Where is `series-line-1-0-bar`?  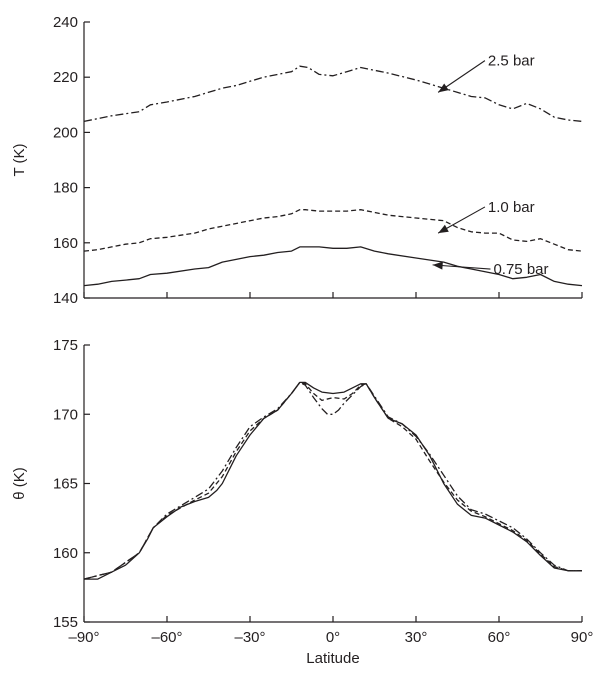 series-line-1-0-bar is located at coordinates (333, 230).